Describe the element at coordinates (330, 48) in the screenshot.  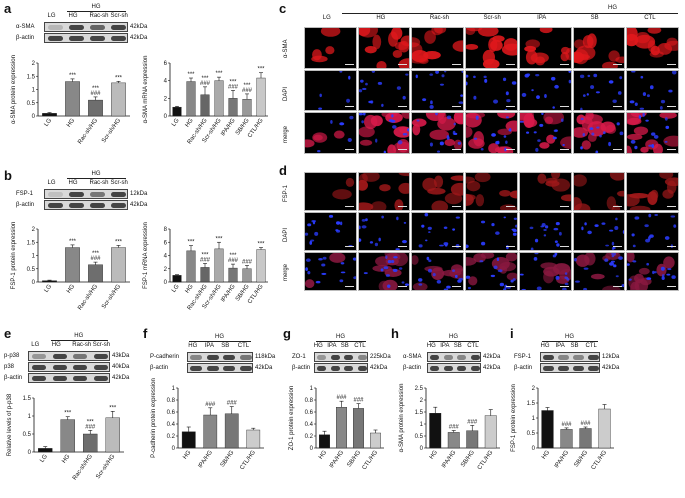
I see `panel_c-micrograph-cell` at that location.